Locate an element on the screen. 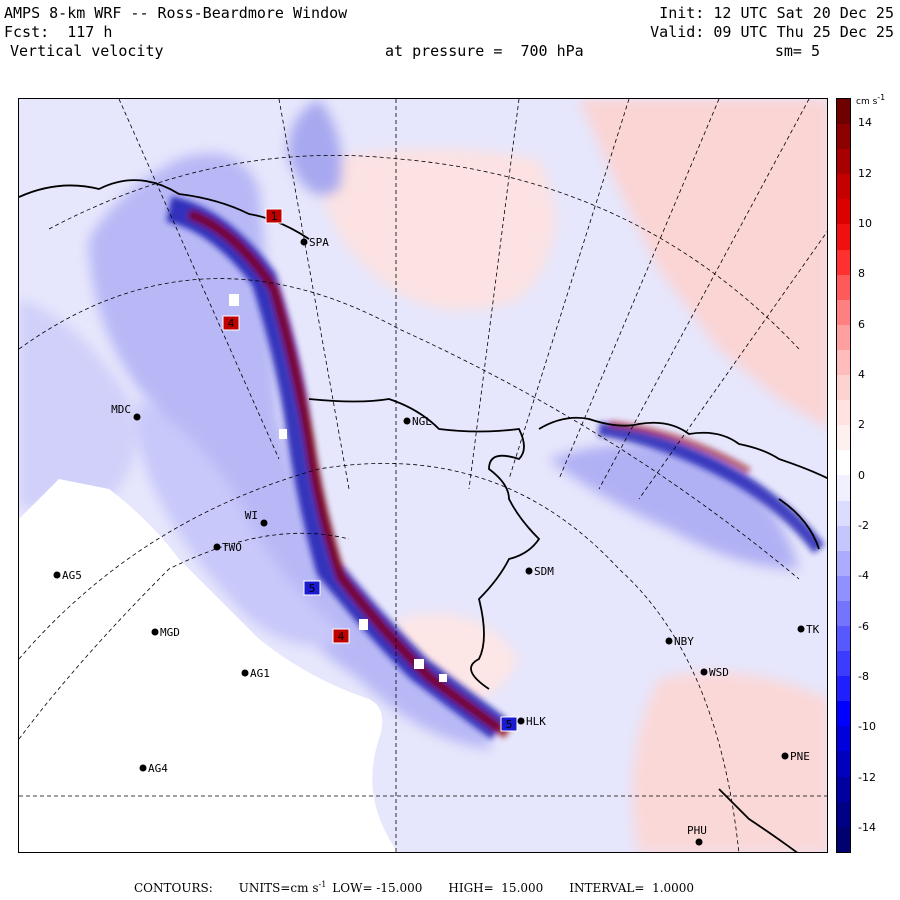 This screenshot has width=900, height=900. colorbar-tick-label: -10 is located at coordinates (867, 727).